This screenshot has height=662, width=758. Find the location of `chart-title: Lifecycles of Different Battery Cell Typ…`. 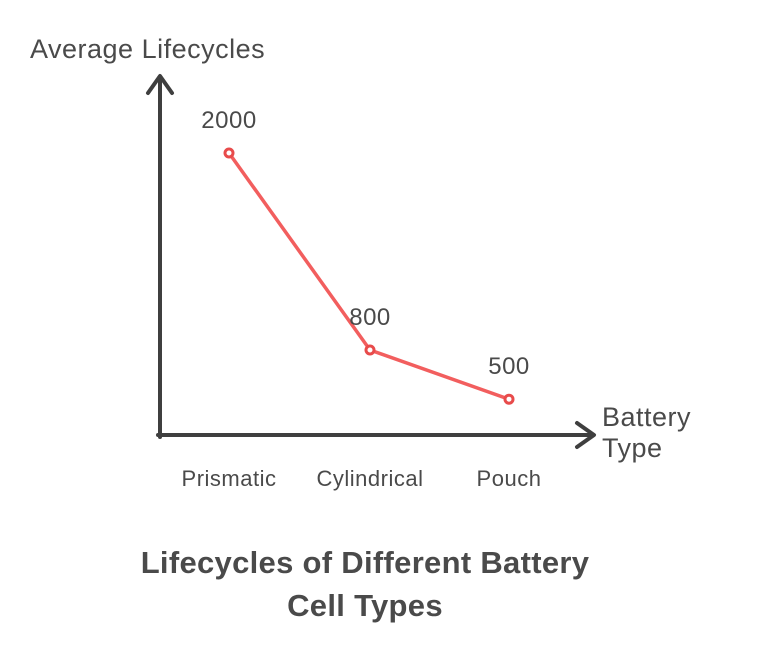

chart-title: Lifecycles of Different Battery Cell Typ… is located at coordinates (365, 584).